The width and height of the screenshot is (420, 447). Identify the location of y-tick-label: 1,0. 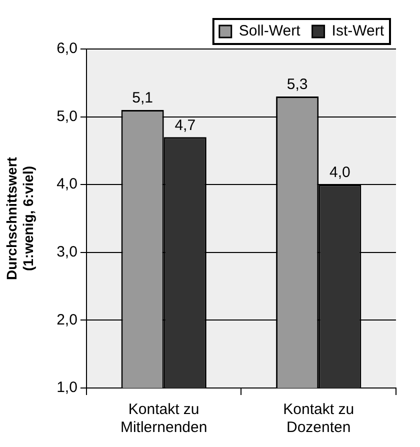
(67, 387).